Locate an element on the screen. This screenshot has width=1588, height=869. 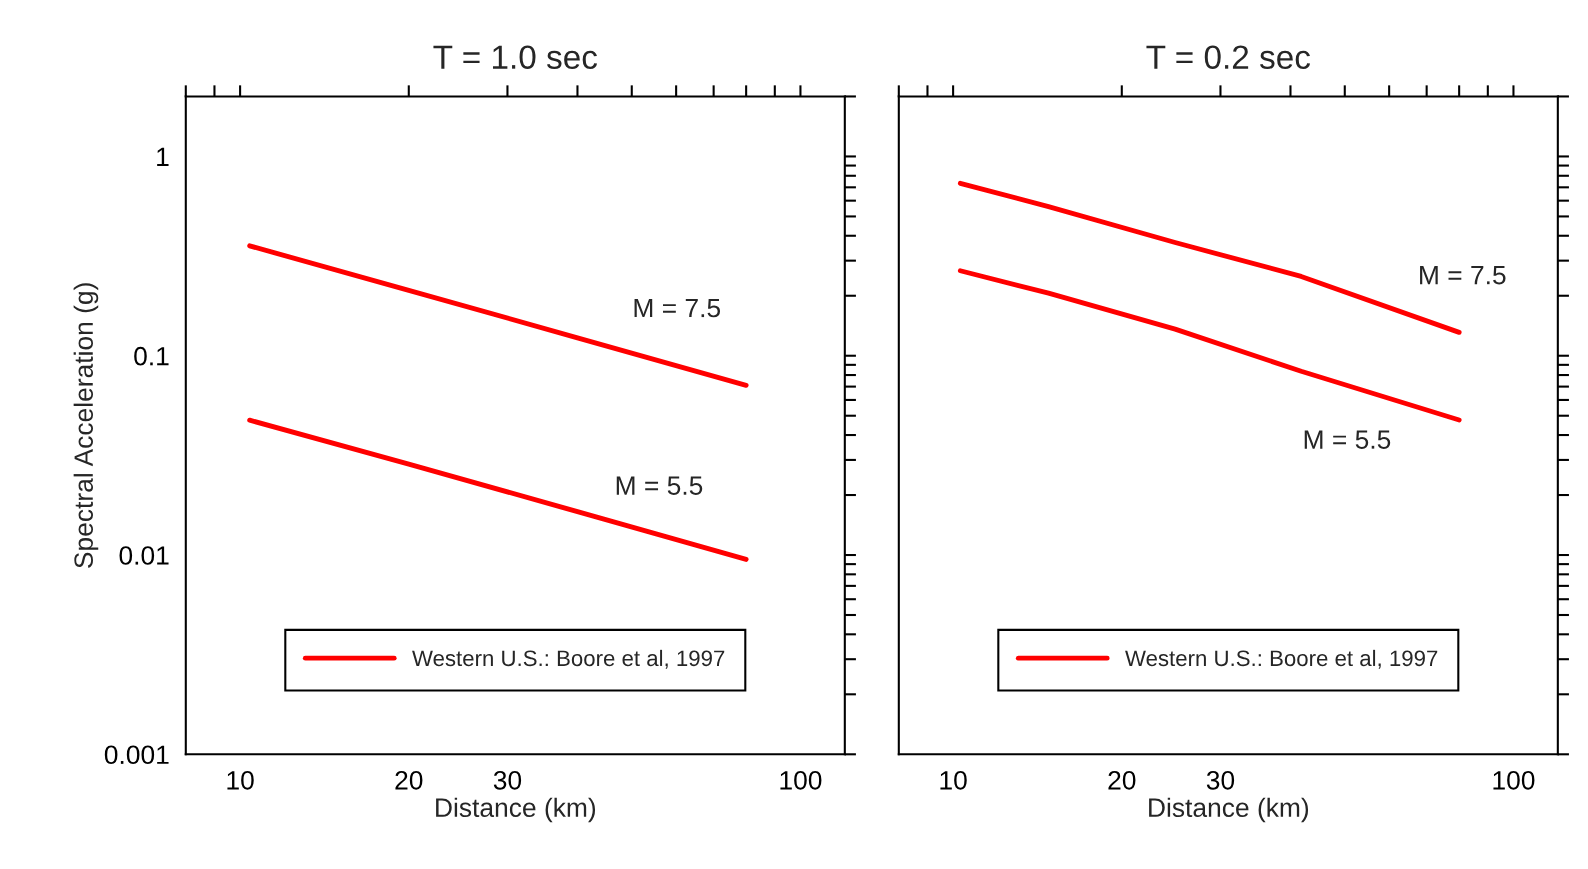
y-tick-label: 0.001 is located at coordinates (136, 755).